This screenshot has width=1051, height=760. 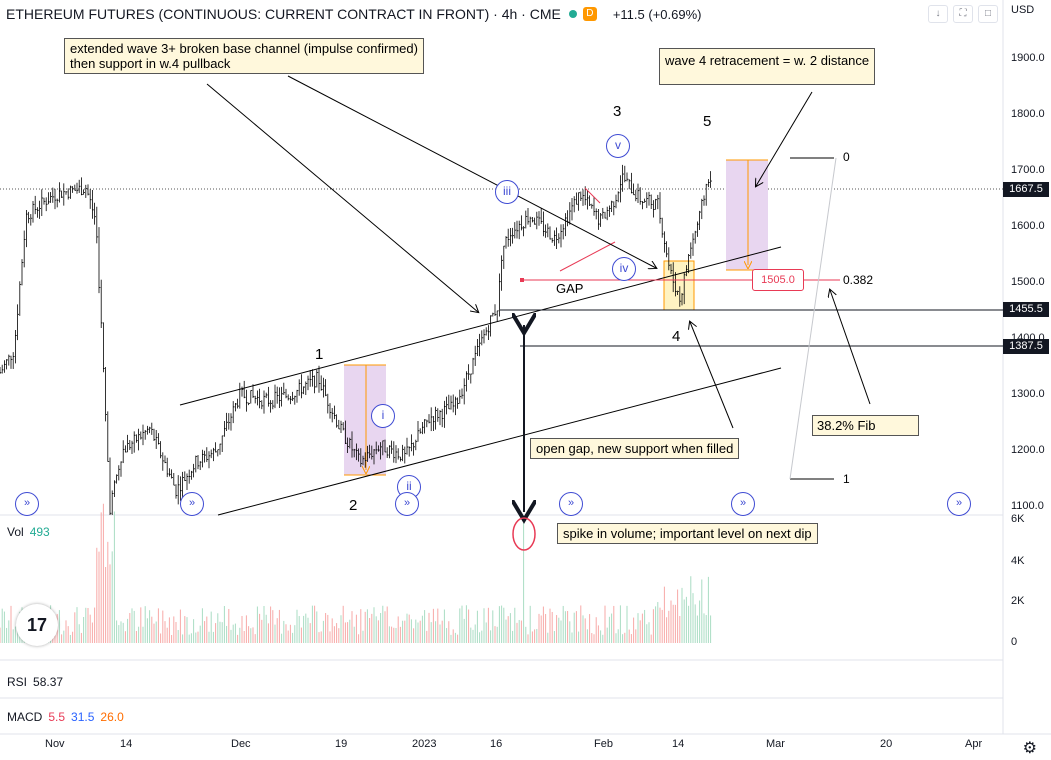 I want to click on time-tick: 16, so click(x=496, y=744).